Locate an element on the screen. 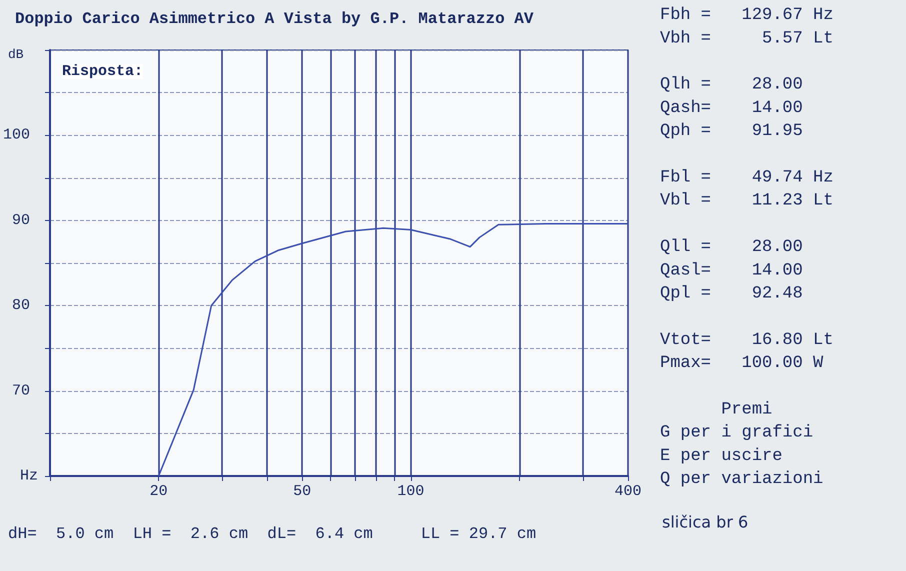 The height and width of the screenshot is (571, 906). y-tick-label: 70 is located at coordinates (21, 391).